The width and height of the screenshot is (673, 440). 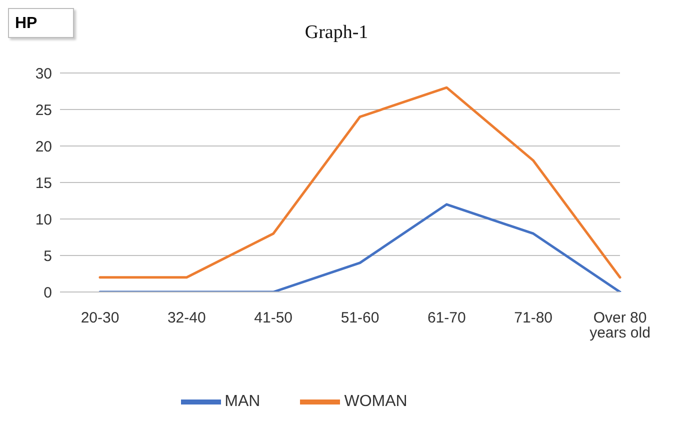 I want to click on y-tick-label: 10, so click(x=43, y=219).